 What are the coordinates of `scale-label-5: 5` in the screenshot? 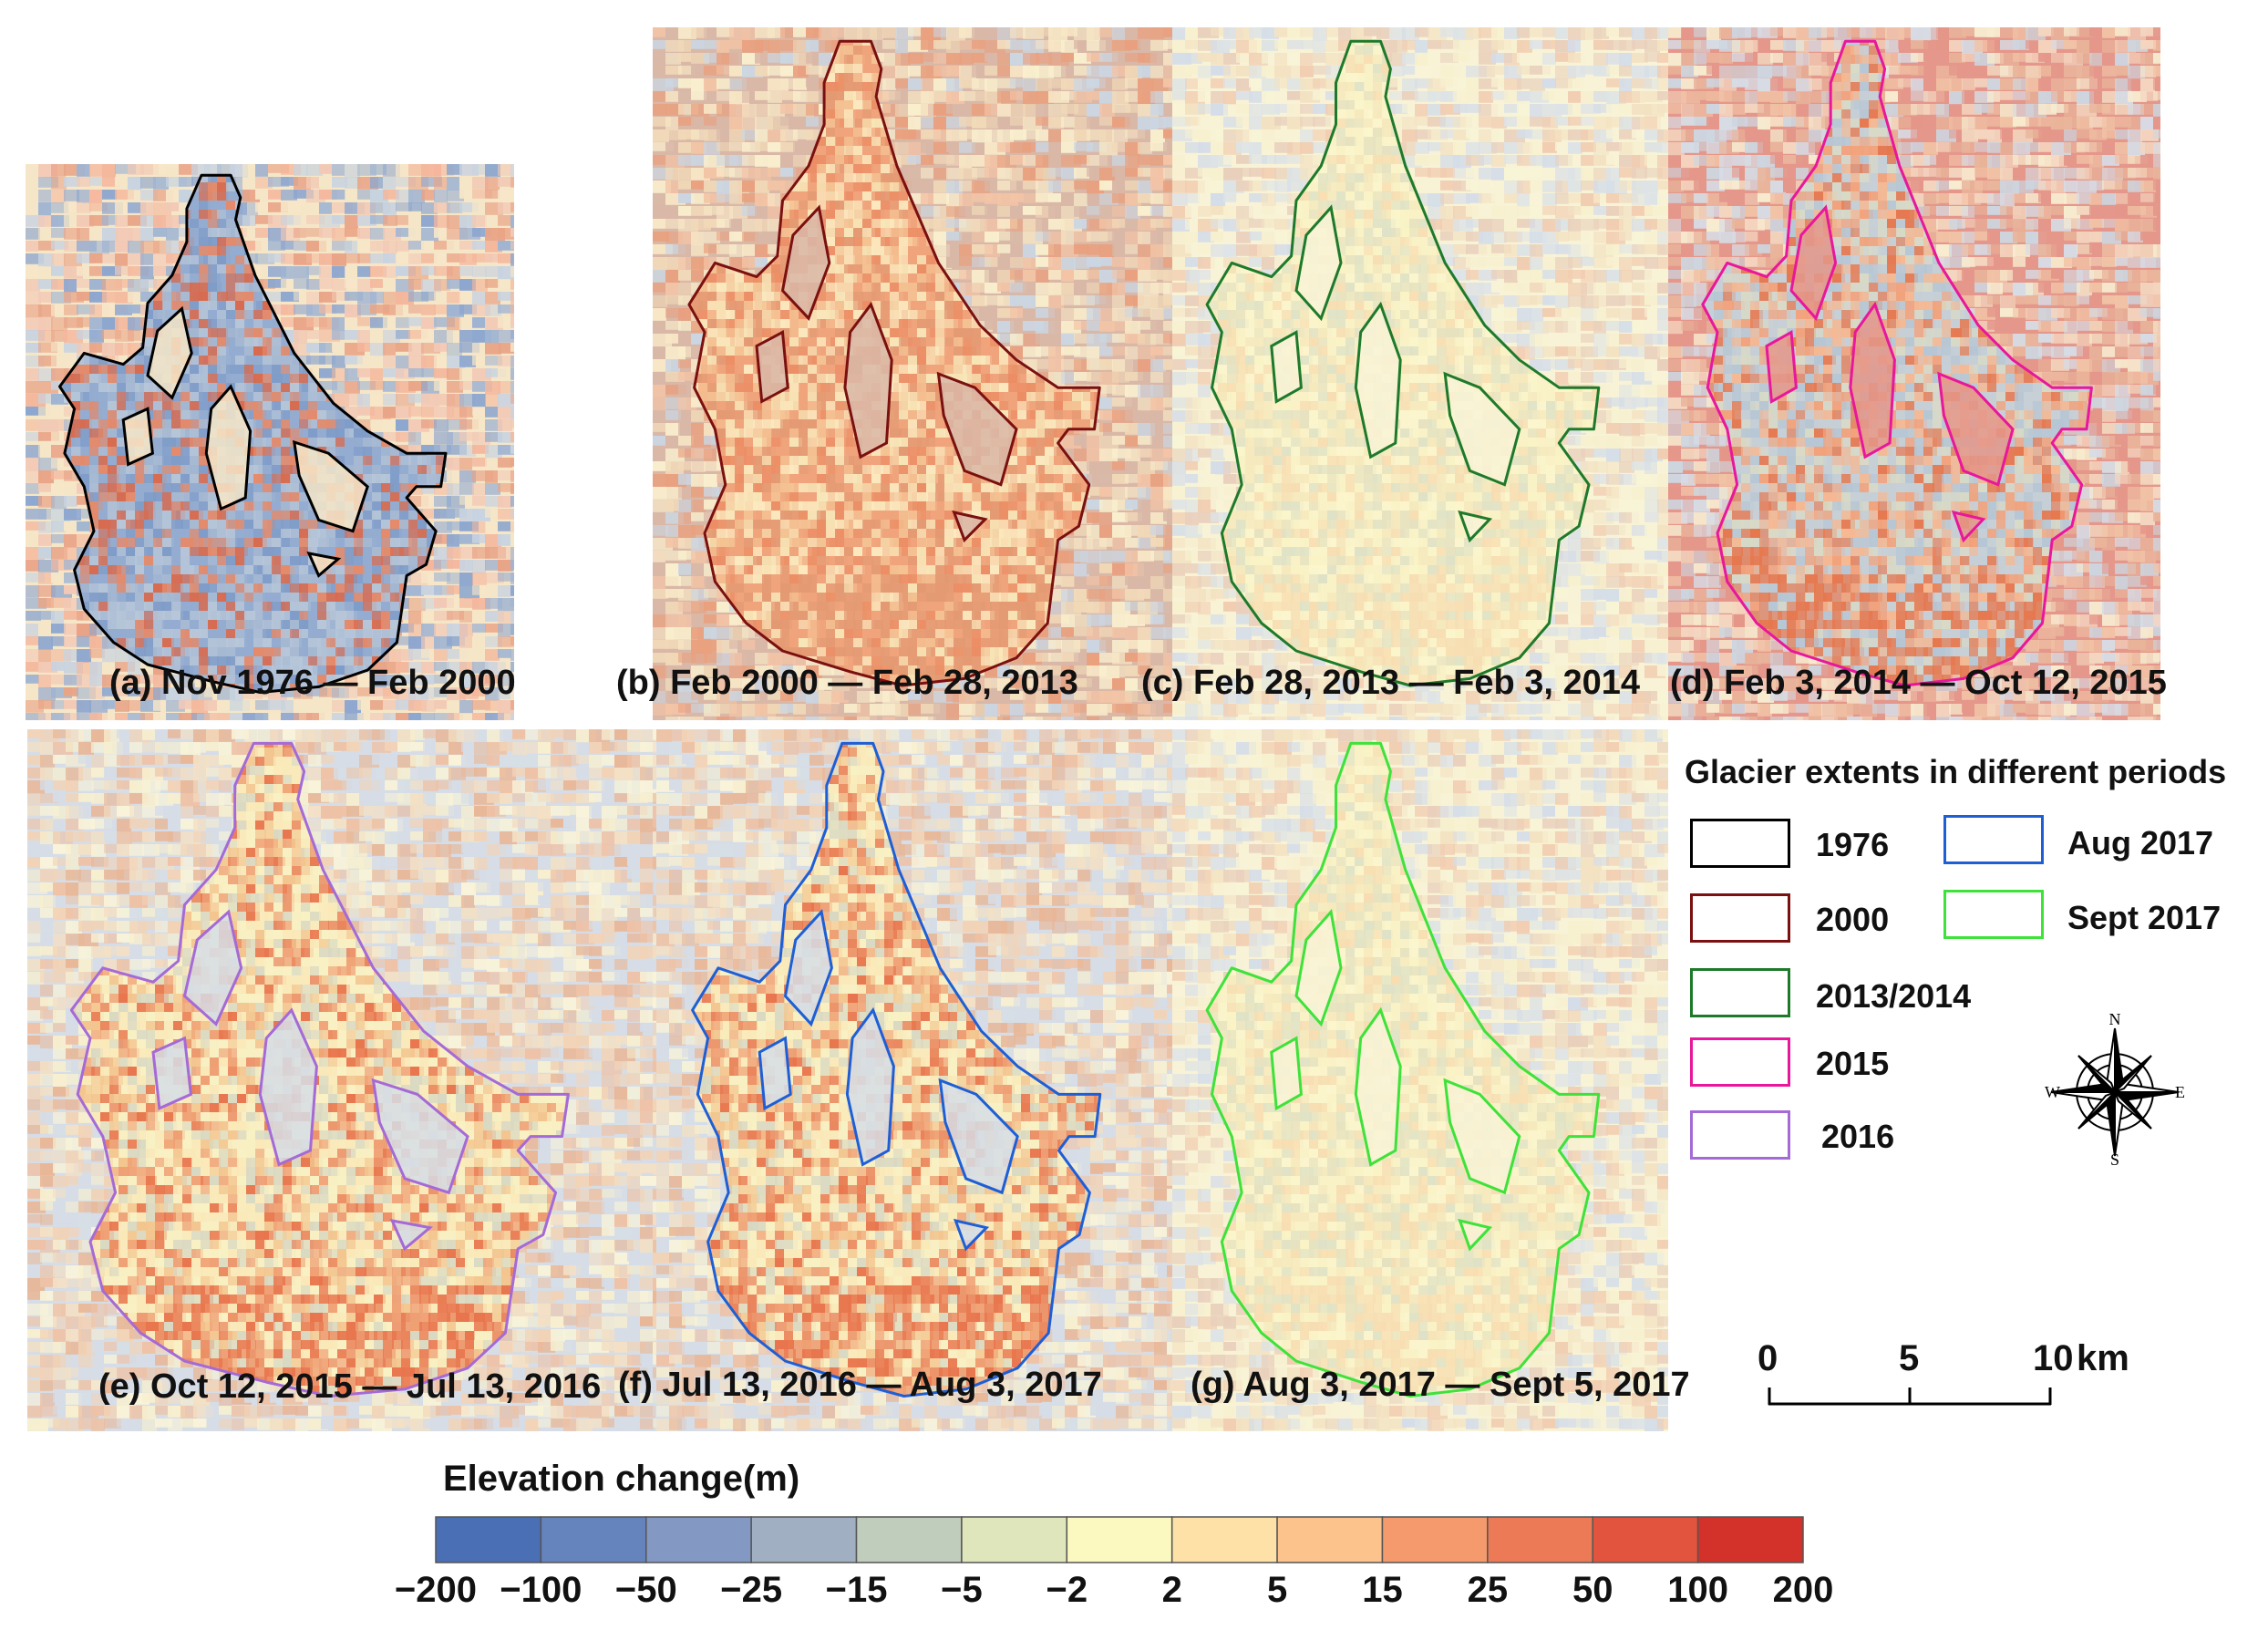 It's located at (1909, 1359).